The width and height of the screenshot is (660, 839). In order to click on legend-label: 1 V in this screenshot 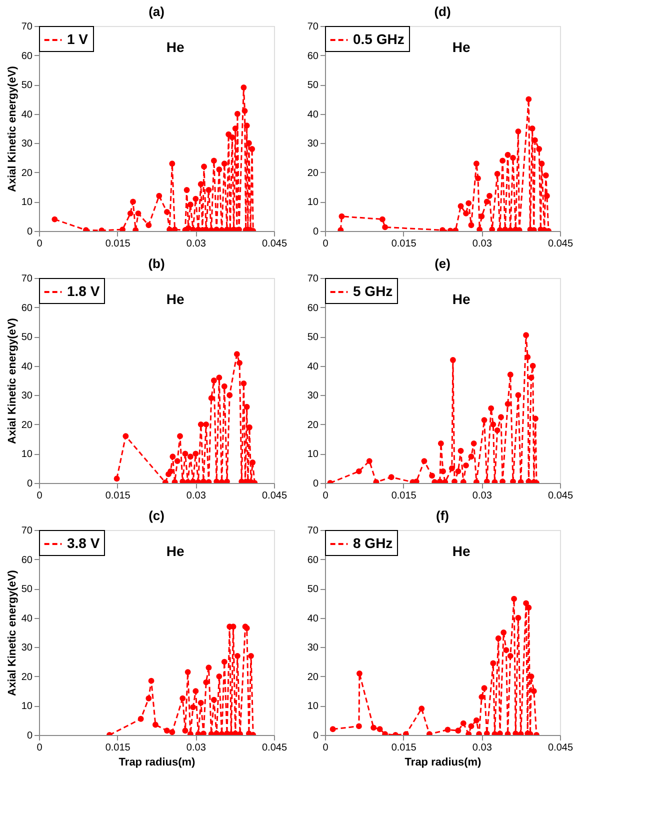, I will do `click(78, 39)`.